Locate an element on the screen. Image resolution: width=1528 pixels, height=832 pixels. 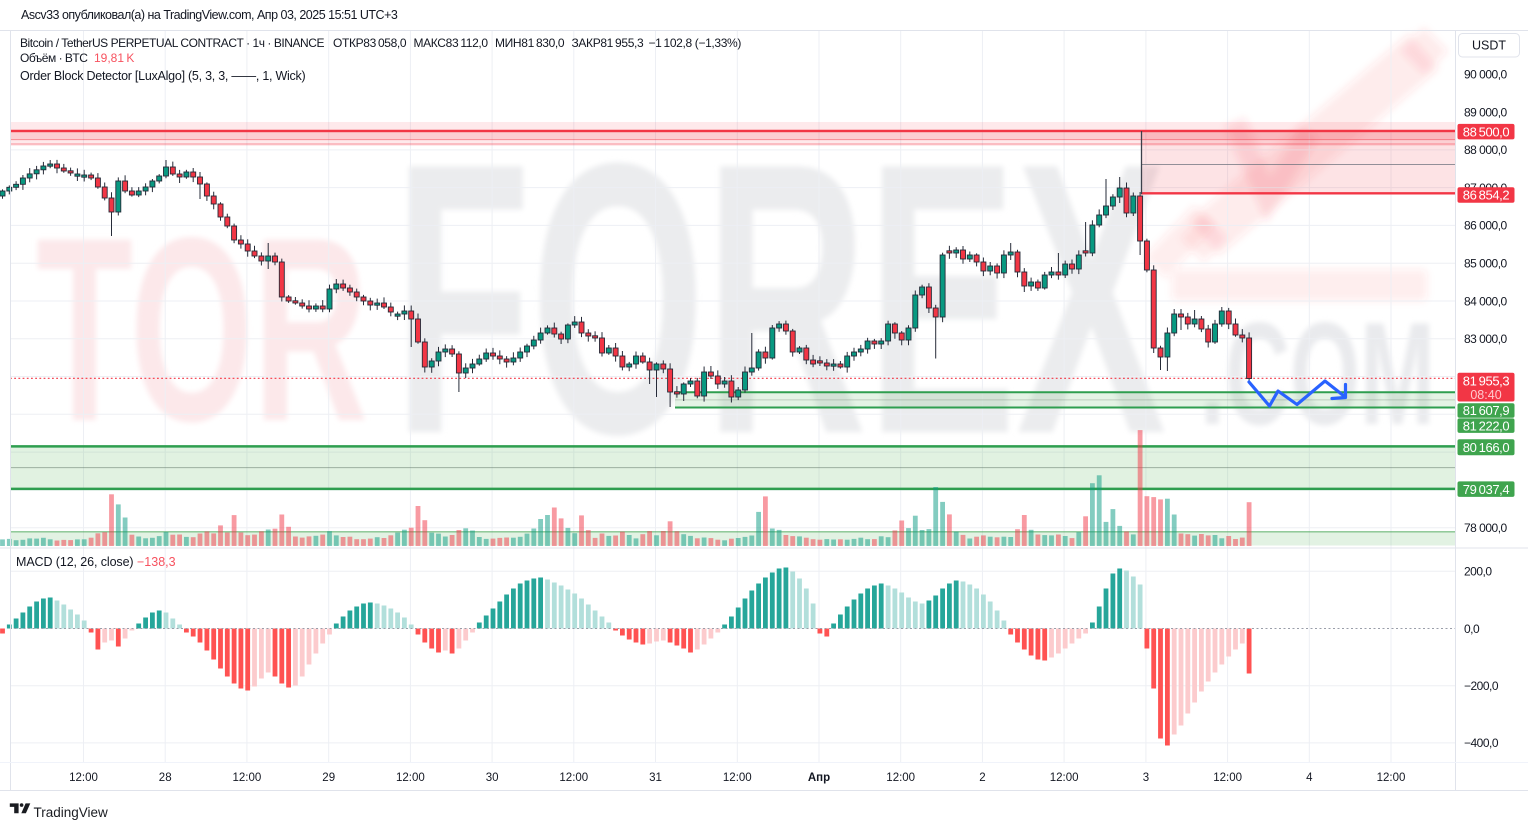
svg-text: 85 000,0 is located at coordinates (1486, 264).